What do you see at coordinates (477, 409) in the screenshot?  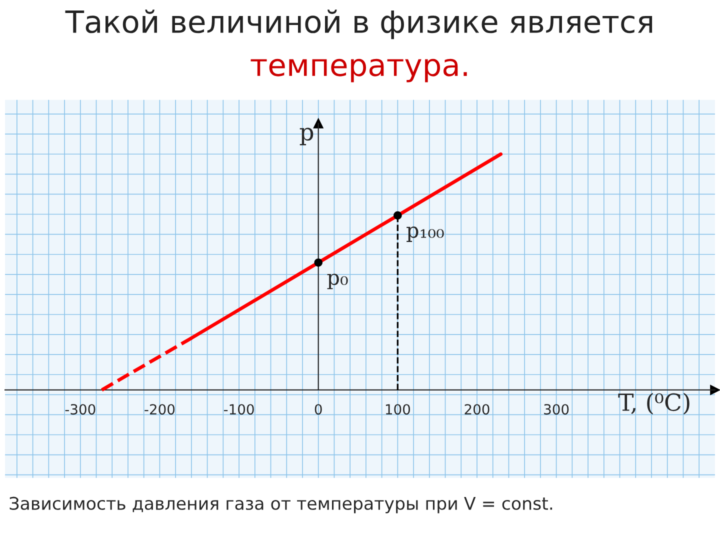 I see `x-tick-label: 200` at bounding box center [477, 409].